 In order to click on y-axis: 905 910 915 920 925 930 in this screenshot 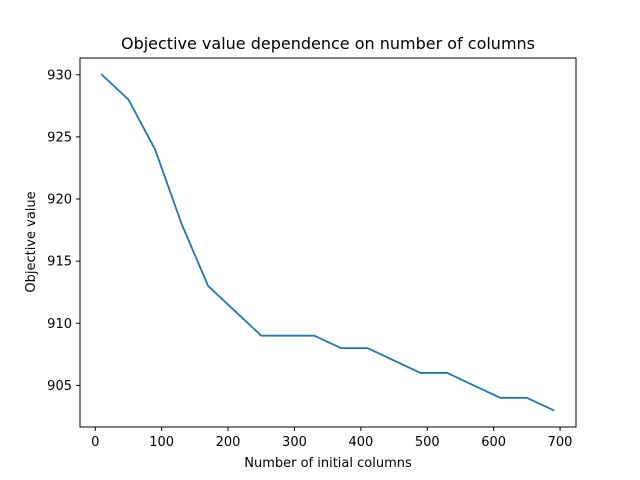, I will do `click(63, 231)`.